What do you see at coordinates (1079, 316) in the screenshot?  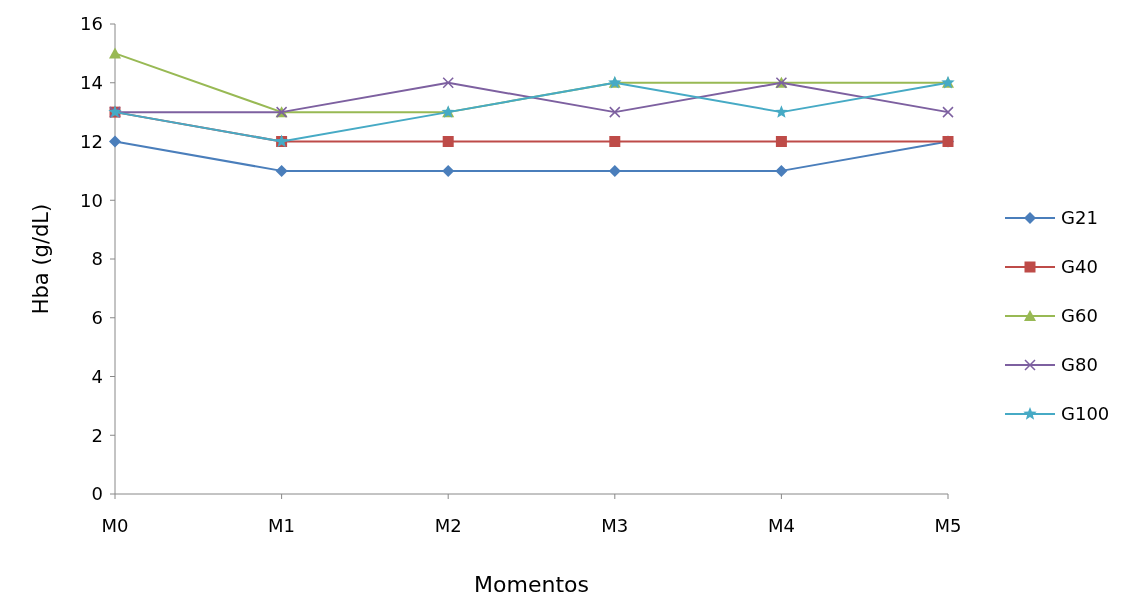 I see `legend-label: G60` at bounding box center [1079, 316].